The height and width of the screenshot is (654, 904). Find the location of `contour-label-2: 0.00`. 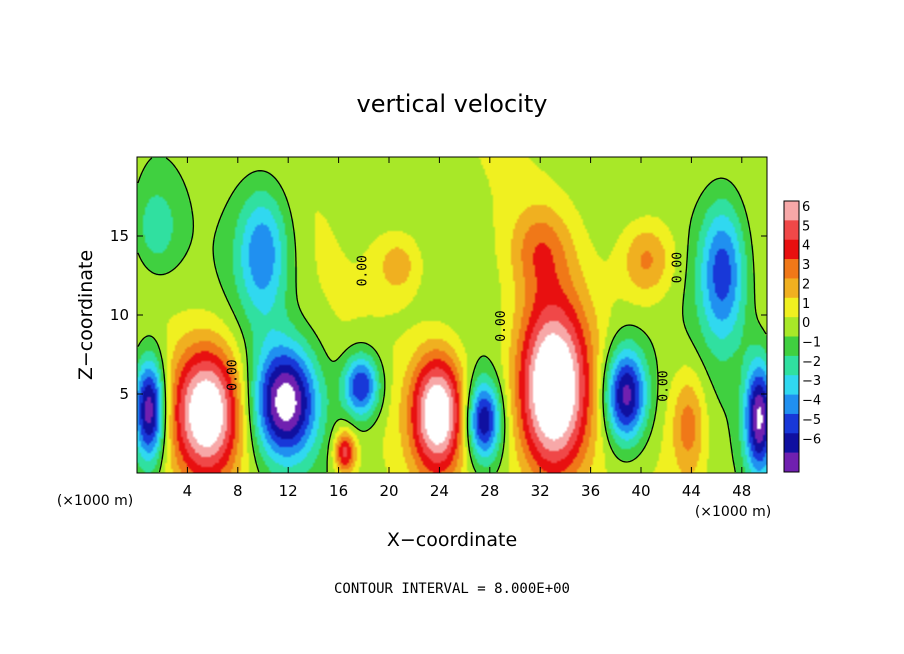

contour-label-2: 0.00 is located at coordinates (501, 325).